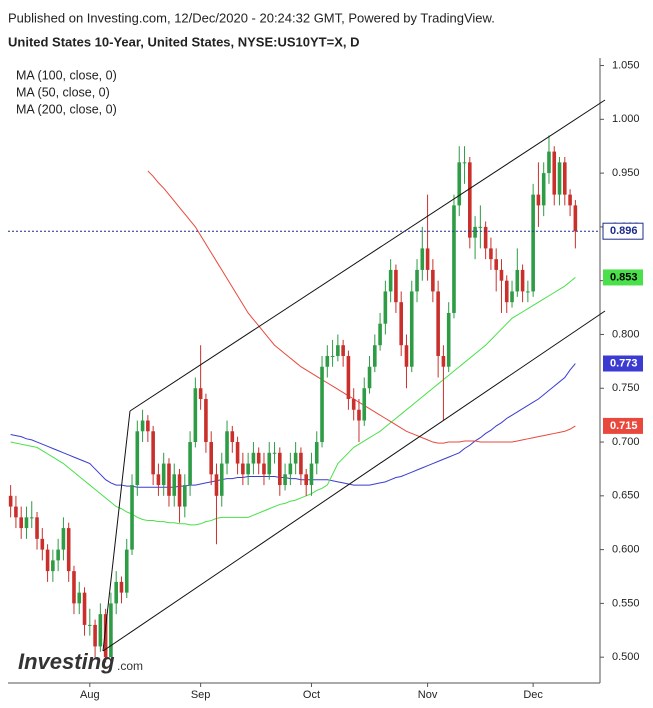 This screenshot has height=708, width=653. I want to click on legend-entry: MA (100, close, 0), so click(66, 75).